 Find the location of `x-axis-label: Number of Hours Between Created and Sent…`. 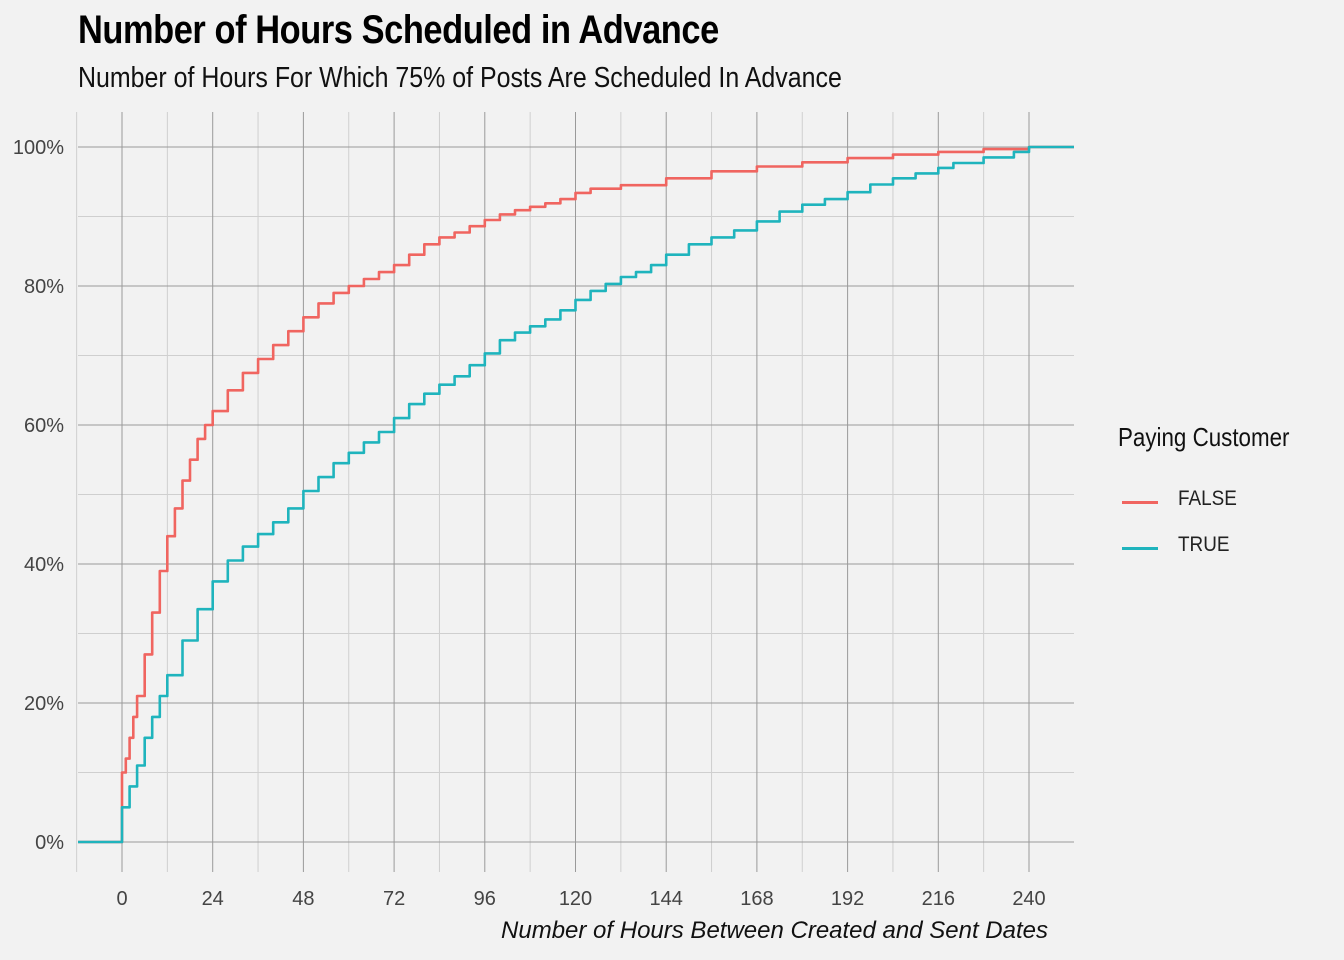

x-axis-label: Number of Hours Between Created and Sent… is located at coordinates (774, 930).